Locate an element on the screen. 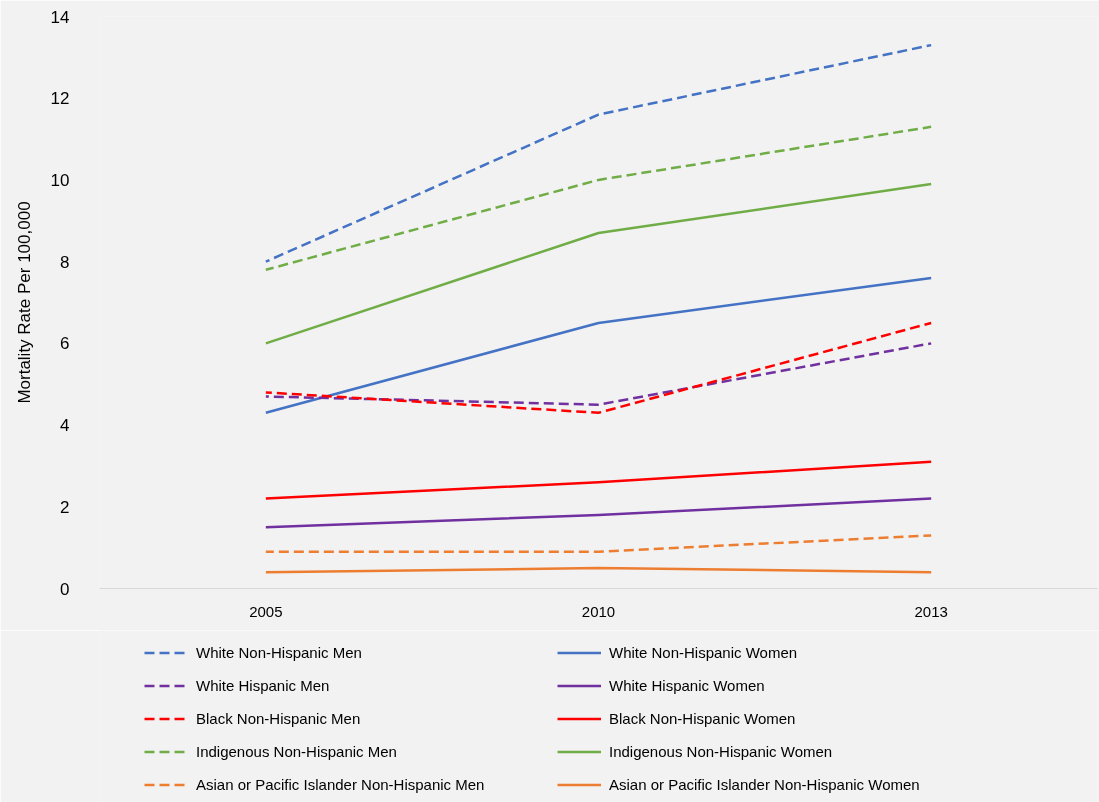  legend-label: Black Non-Hispanic Women is located at coordinates (703, 718).